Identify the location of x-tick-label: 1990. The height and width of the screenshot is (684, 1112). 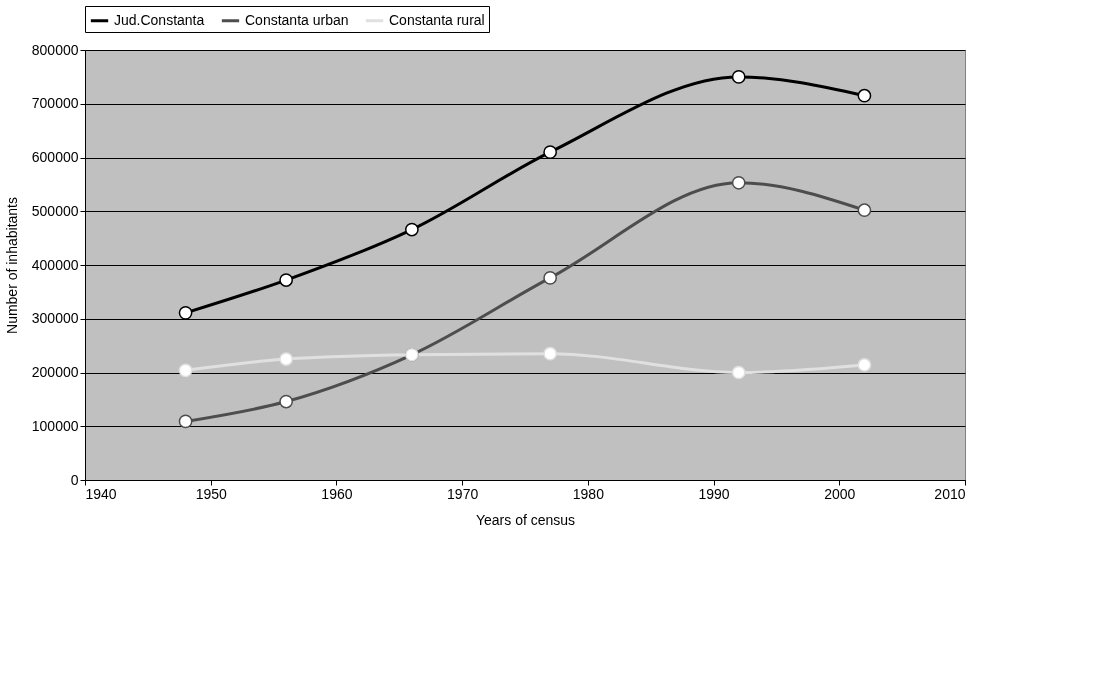
(714, 493).